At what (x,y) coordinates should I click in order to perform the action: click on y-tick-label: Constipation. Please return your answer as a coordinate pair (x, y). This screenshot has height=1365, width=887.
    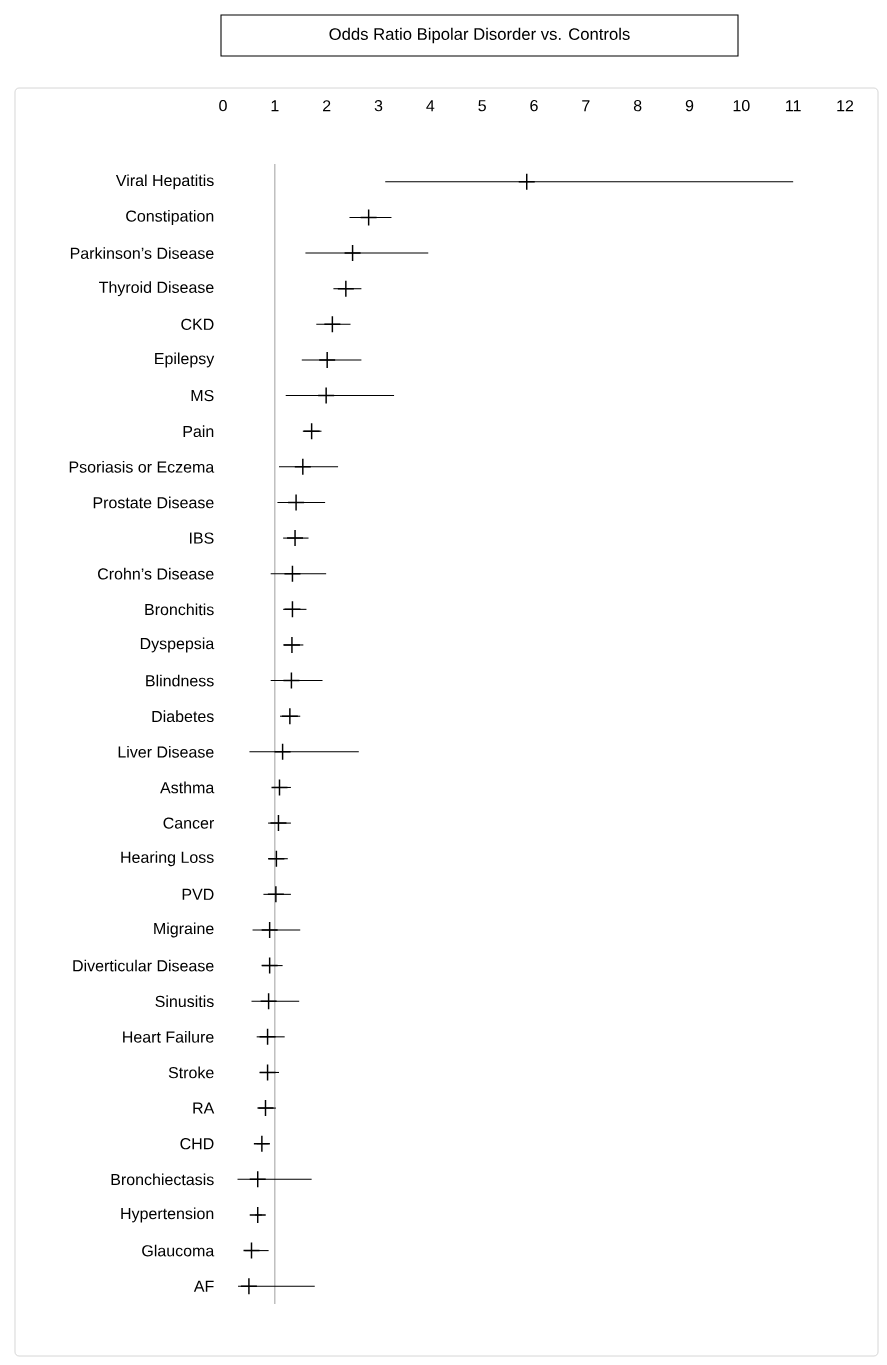
    Looking at the image, I should click on (170, 217).